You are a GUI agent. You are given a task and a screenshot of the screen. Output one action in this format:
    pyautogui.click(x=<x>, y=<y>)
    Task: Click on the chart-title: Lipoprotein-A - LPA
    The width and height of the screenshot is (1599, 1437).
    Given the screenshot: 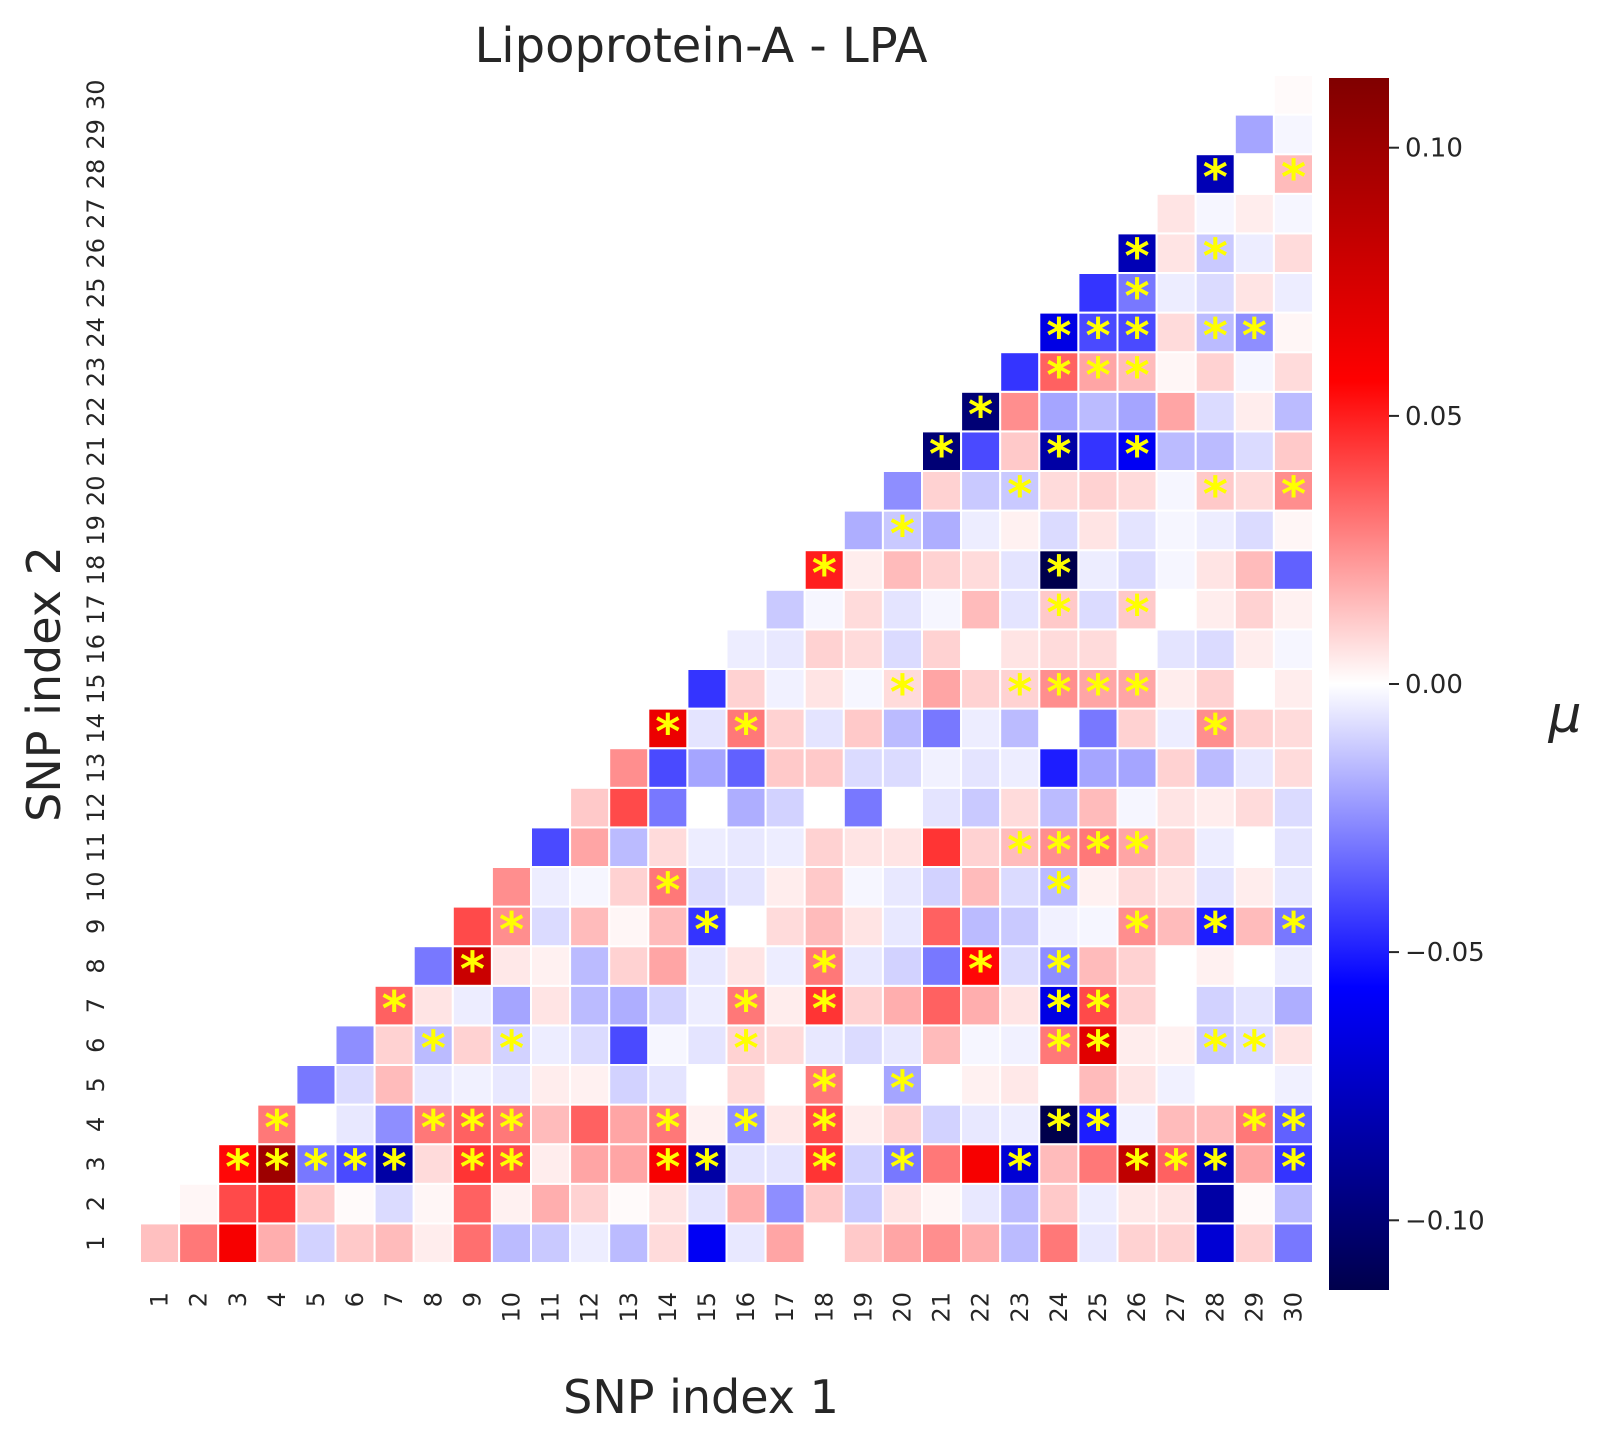 What is the action you would take?
    pyautogui.click(x=701, y=46)
    